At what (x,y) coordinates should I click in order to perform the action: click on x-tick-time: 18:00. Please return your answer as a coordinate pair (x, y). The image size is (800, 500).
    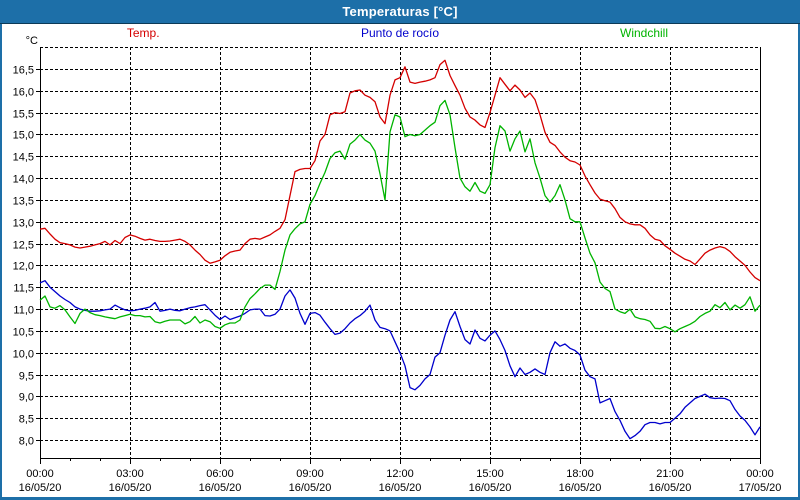
    Looking at the image, I should click on (580, 474).